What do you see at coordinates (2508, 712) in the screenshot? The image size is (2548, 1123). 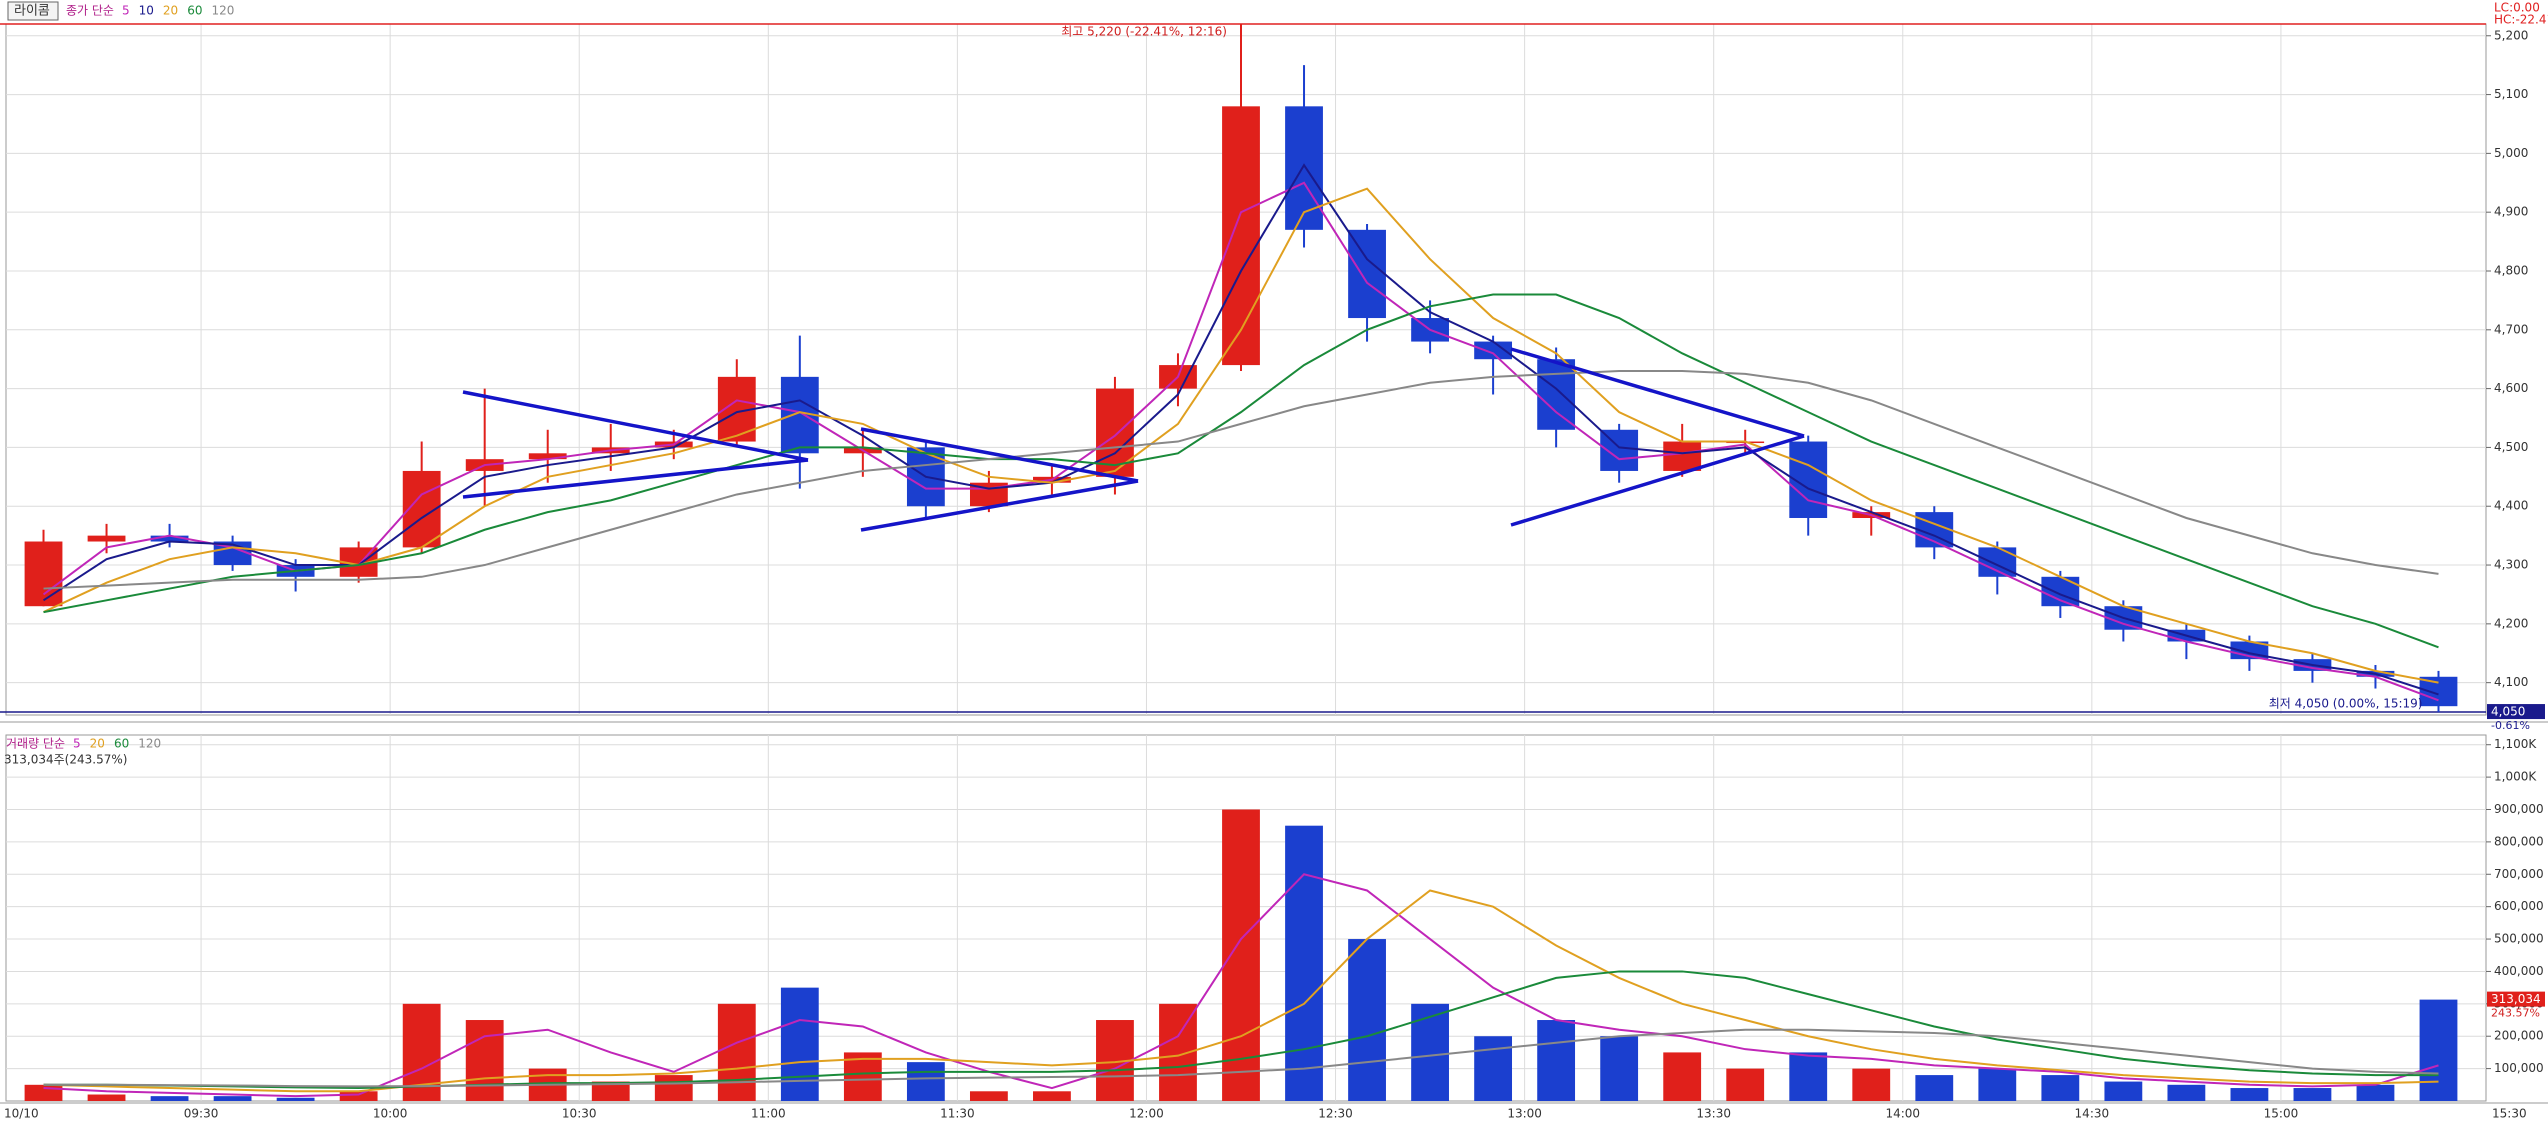 I see `last-price-label: 4,050` at bounding box center [2508, 712].